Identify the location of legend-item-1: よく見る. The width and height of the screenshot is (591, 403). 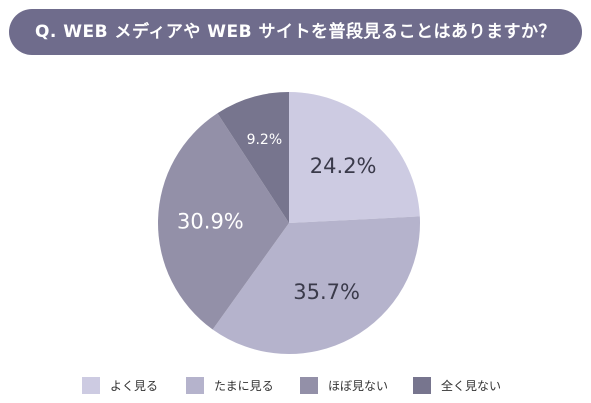
(120, 385).